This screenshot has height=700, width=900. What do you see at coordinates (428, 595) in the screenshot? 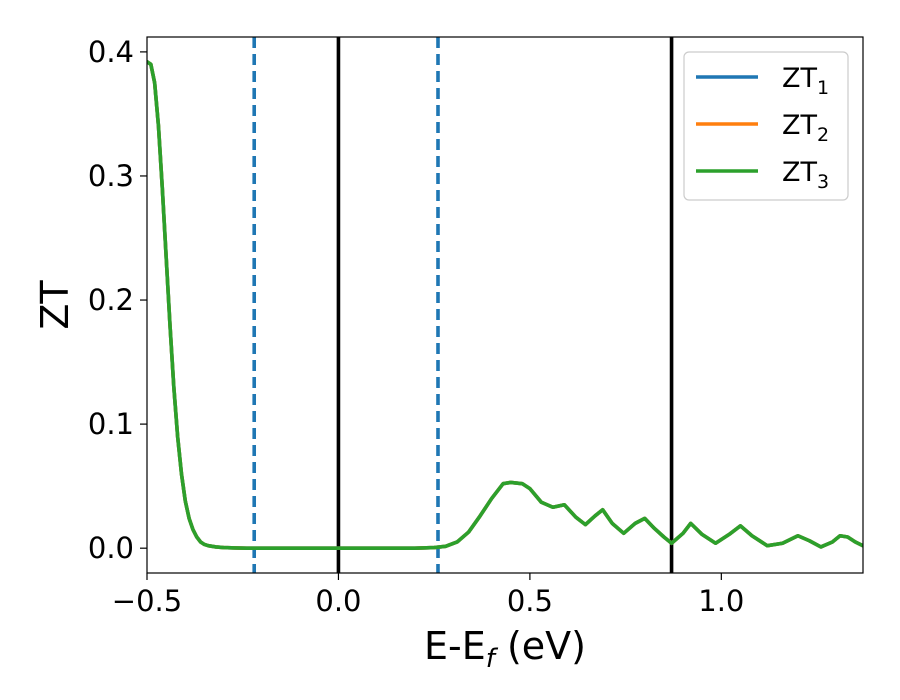
I see `x-axis-ticks: −0.5 0.0 0.5 1.0` at bounding box center [428, 595].